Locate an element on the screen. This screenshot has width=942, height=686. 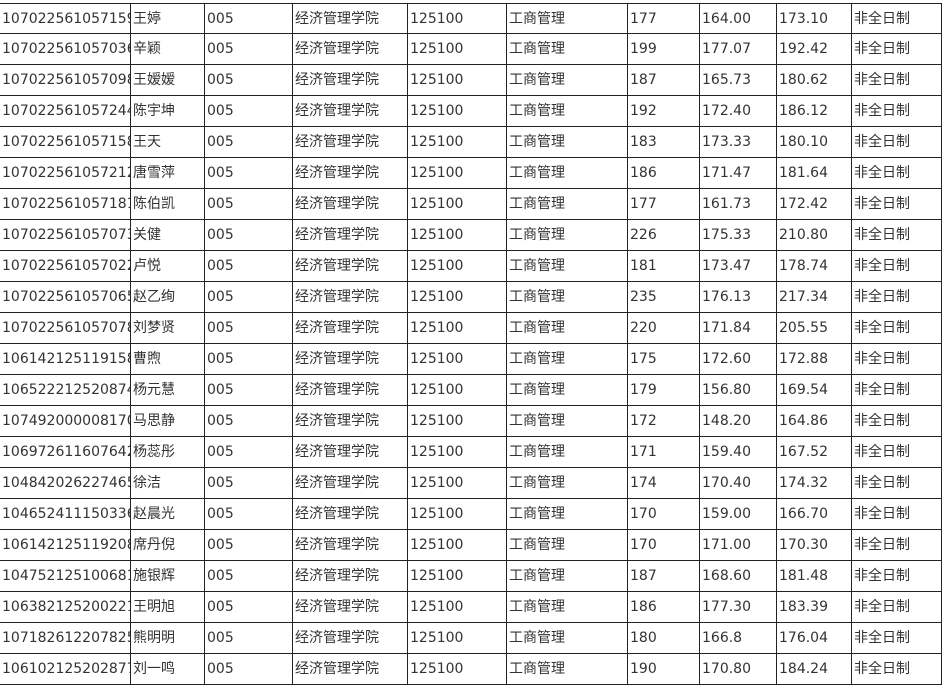
table-cell: 186.12 is located at coordinates (814, 111).